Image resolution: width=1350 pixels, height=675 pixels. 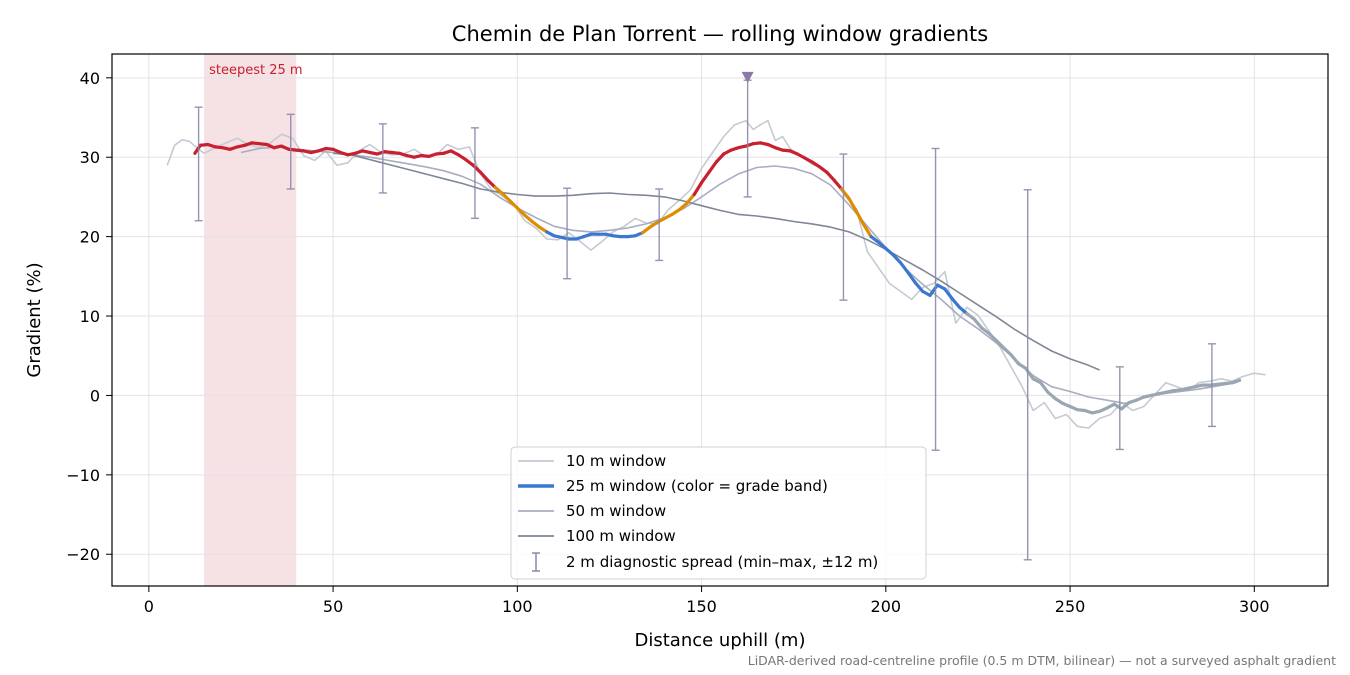 I want to click on y-tick-label: −20, so click(x=83, y=554).